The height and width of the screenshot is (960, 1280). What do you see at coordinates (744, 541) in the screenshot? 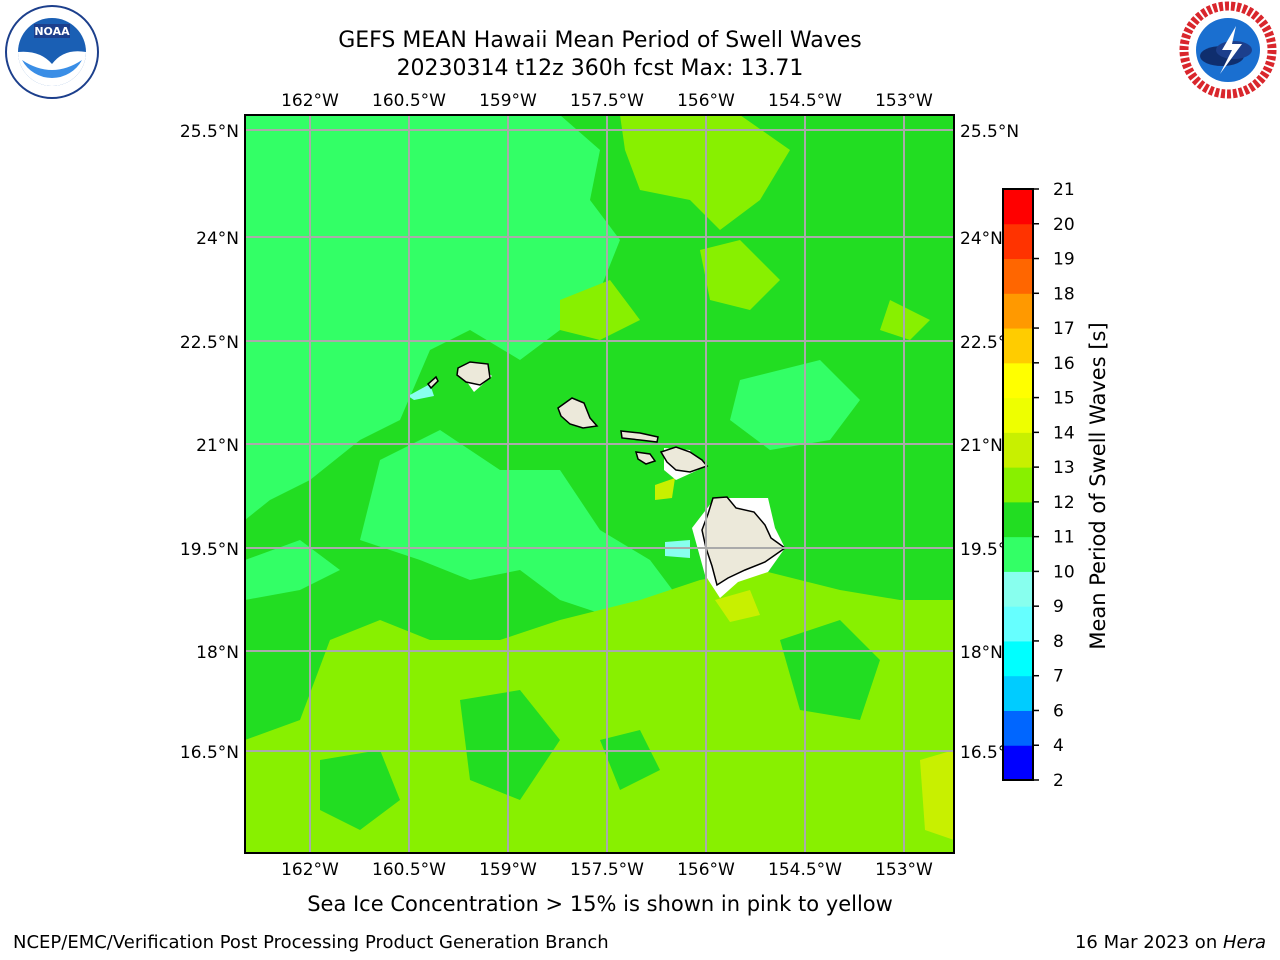
I see `island-hawaii` at bounding box center [744, 541].